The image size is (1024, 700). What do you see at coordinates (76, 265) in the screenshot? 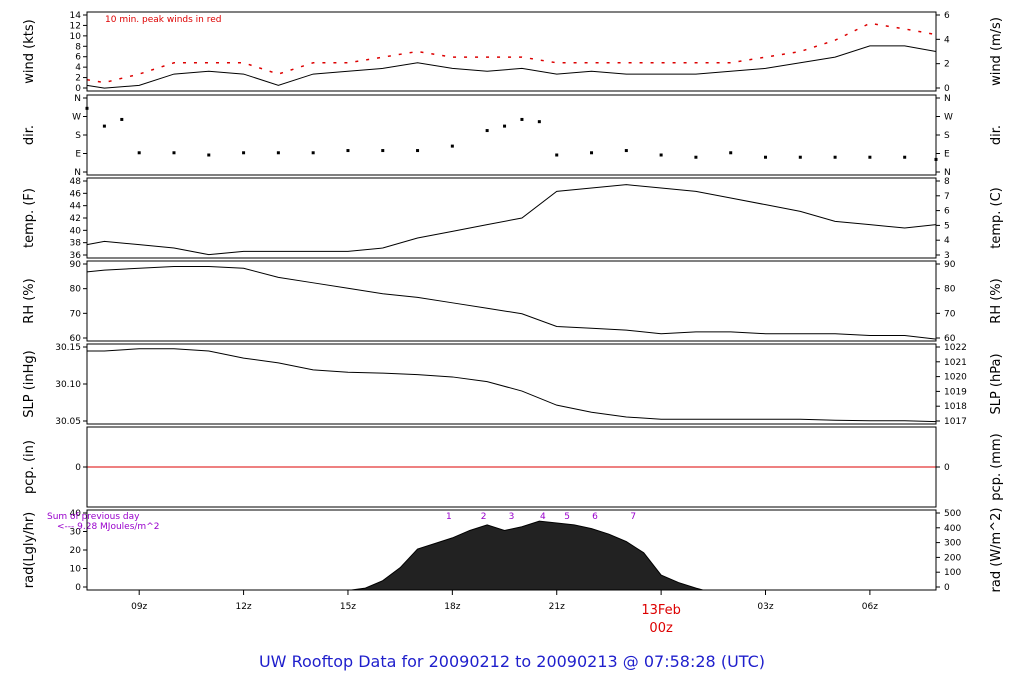
I see `left-tick-label: 90` at bounding box center [76, 265].